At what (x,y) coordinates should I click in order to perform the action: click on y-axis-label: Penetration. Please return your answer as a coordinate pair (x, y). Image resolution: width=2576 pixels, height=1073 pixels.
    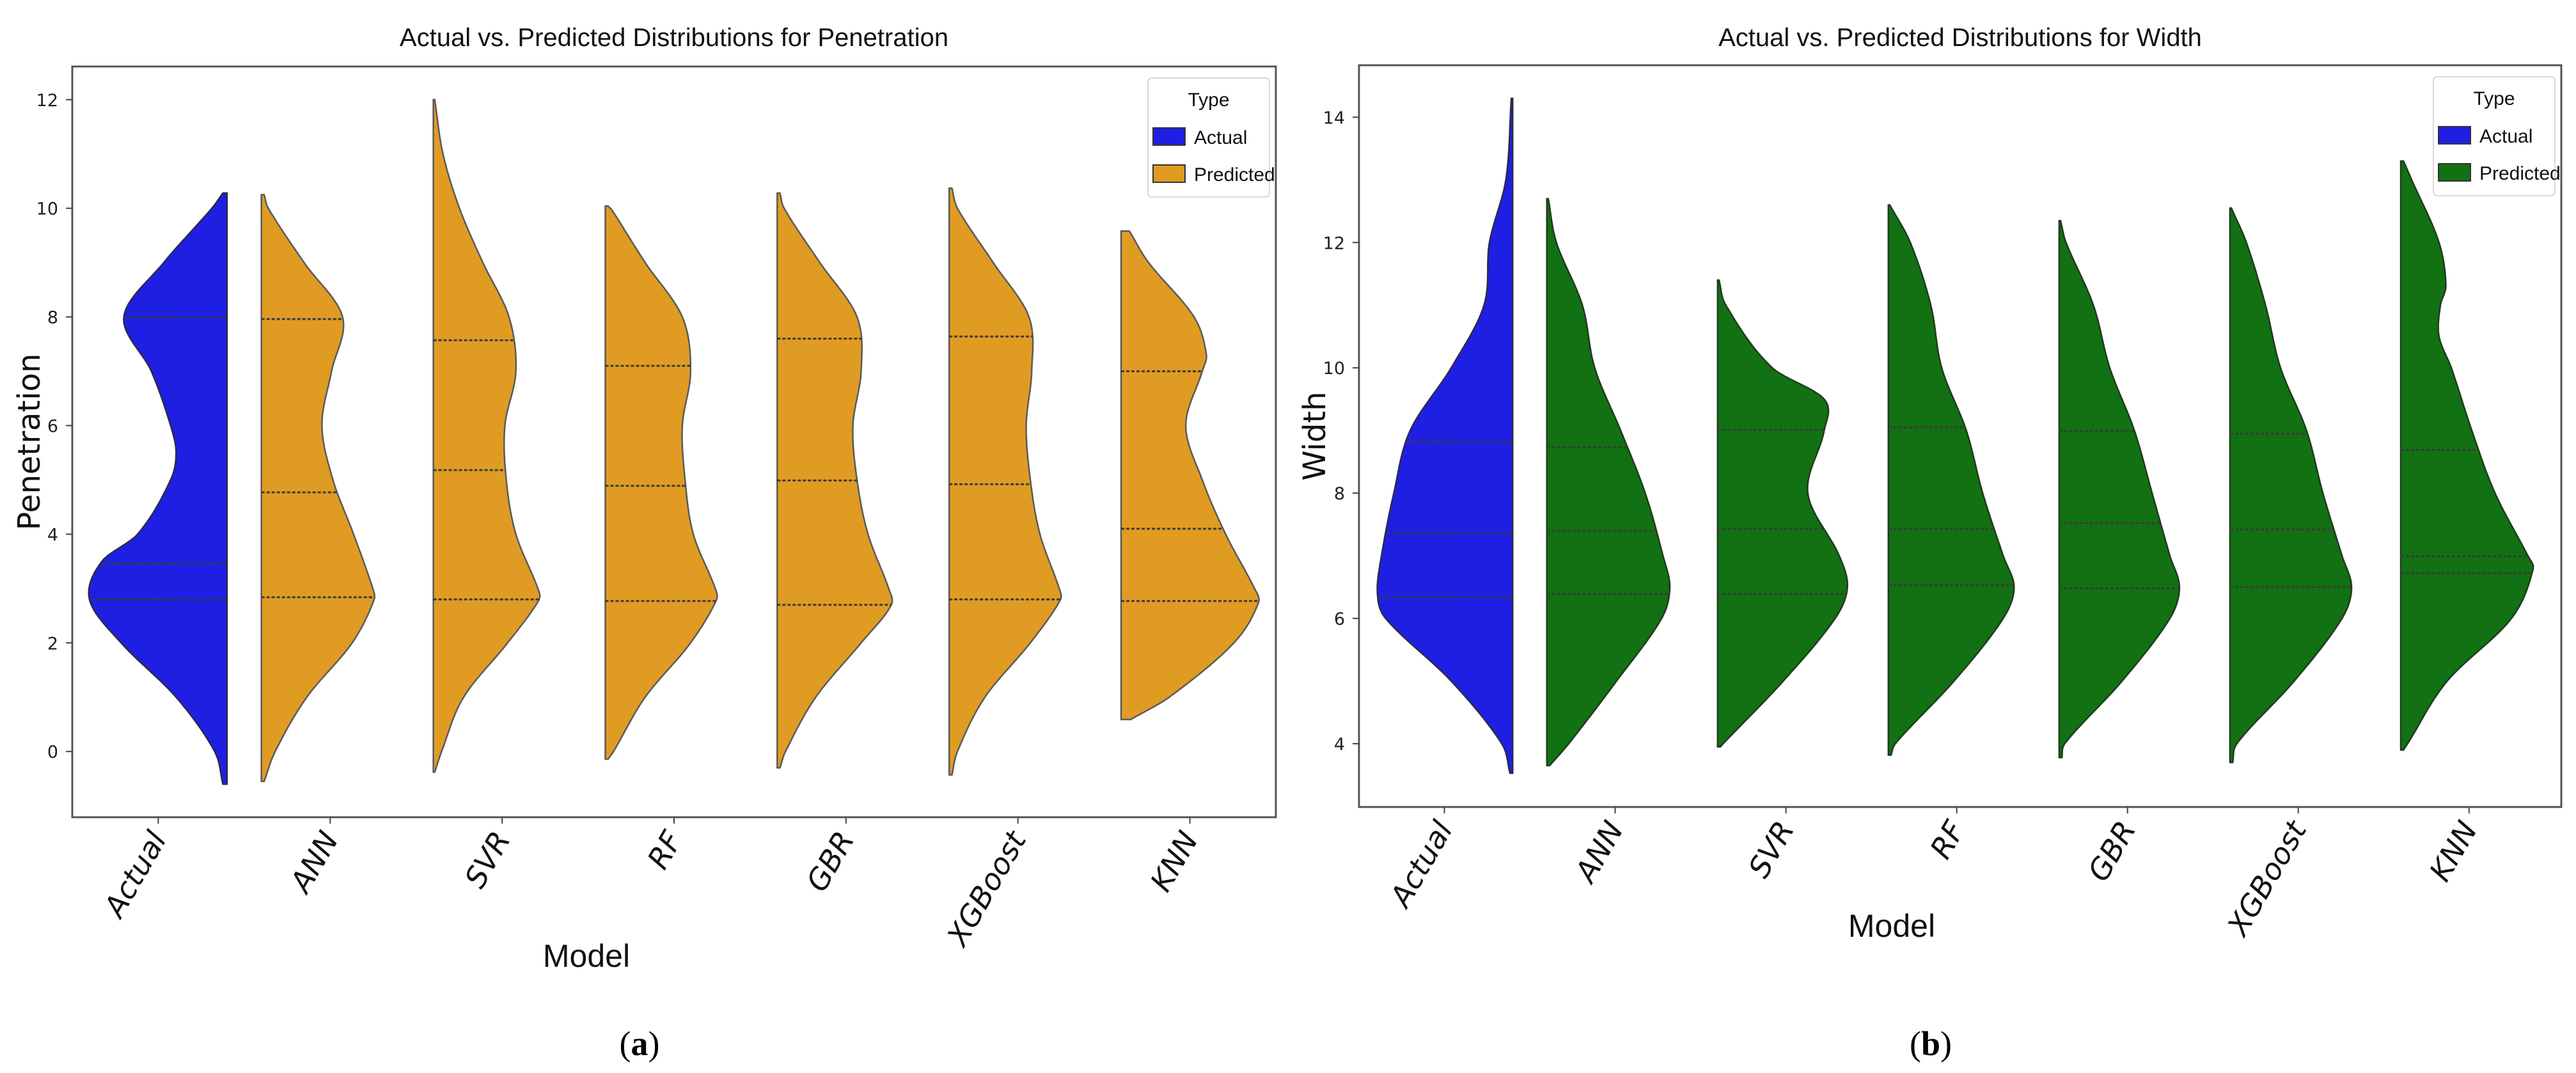
    Looking at the image, I should click on (29, 442).